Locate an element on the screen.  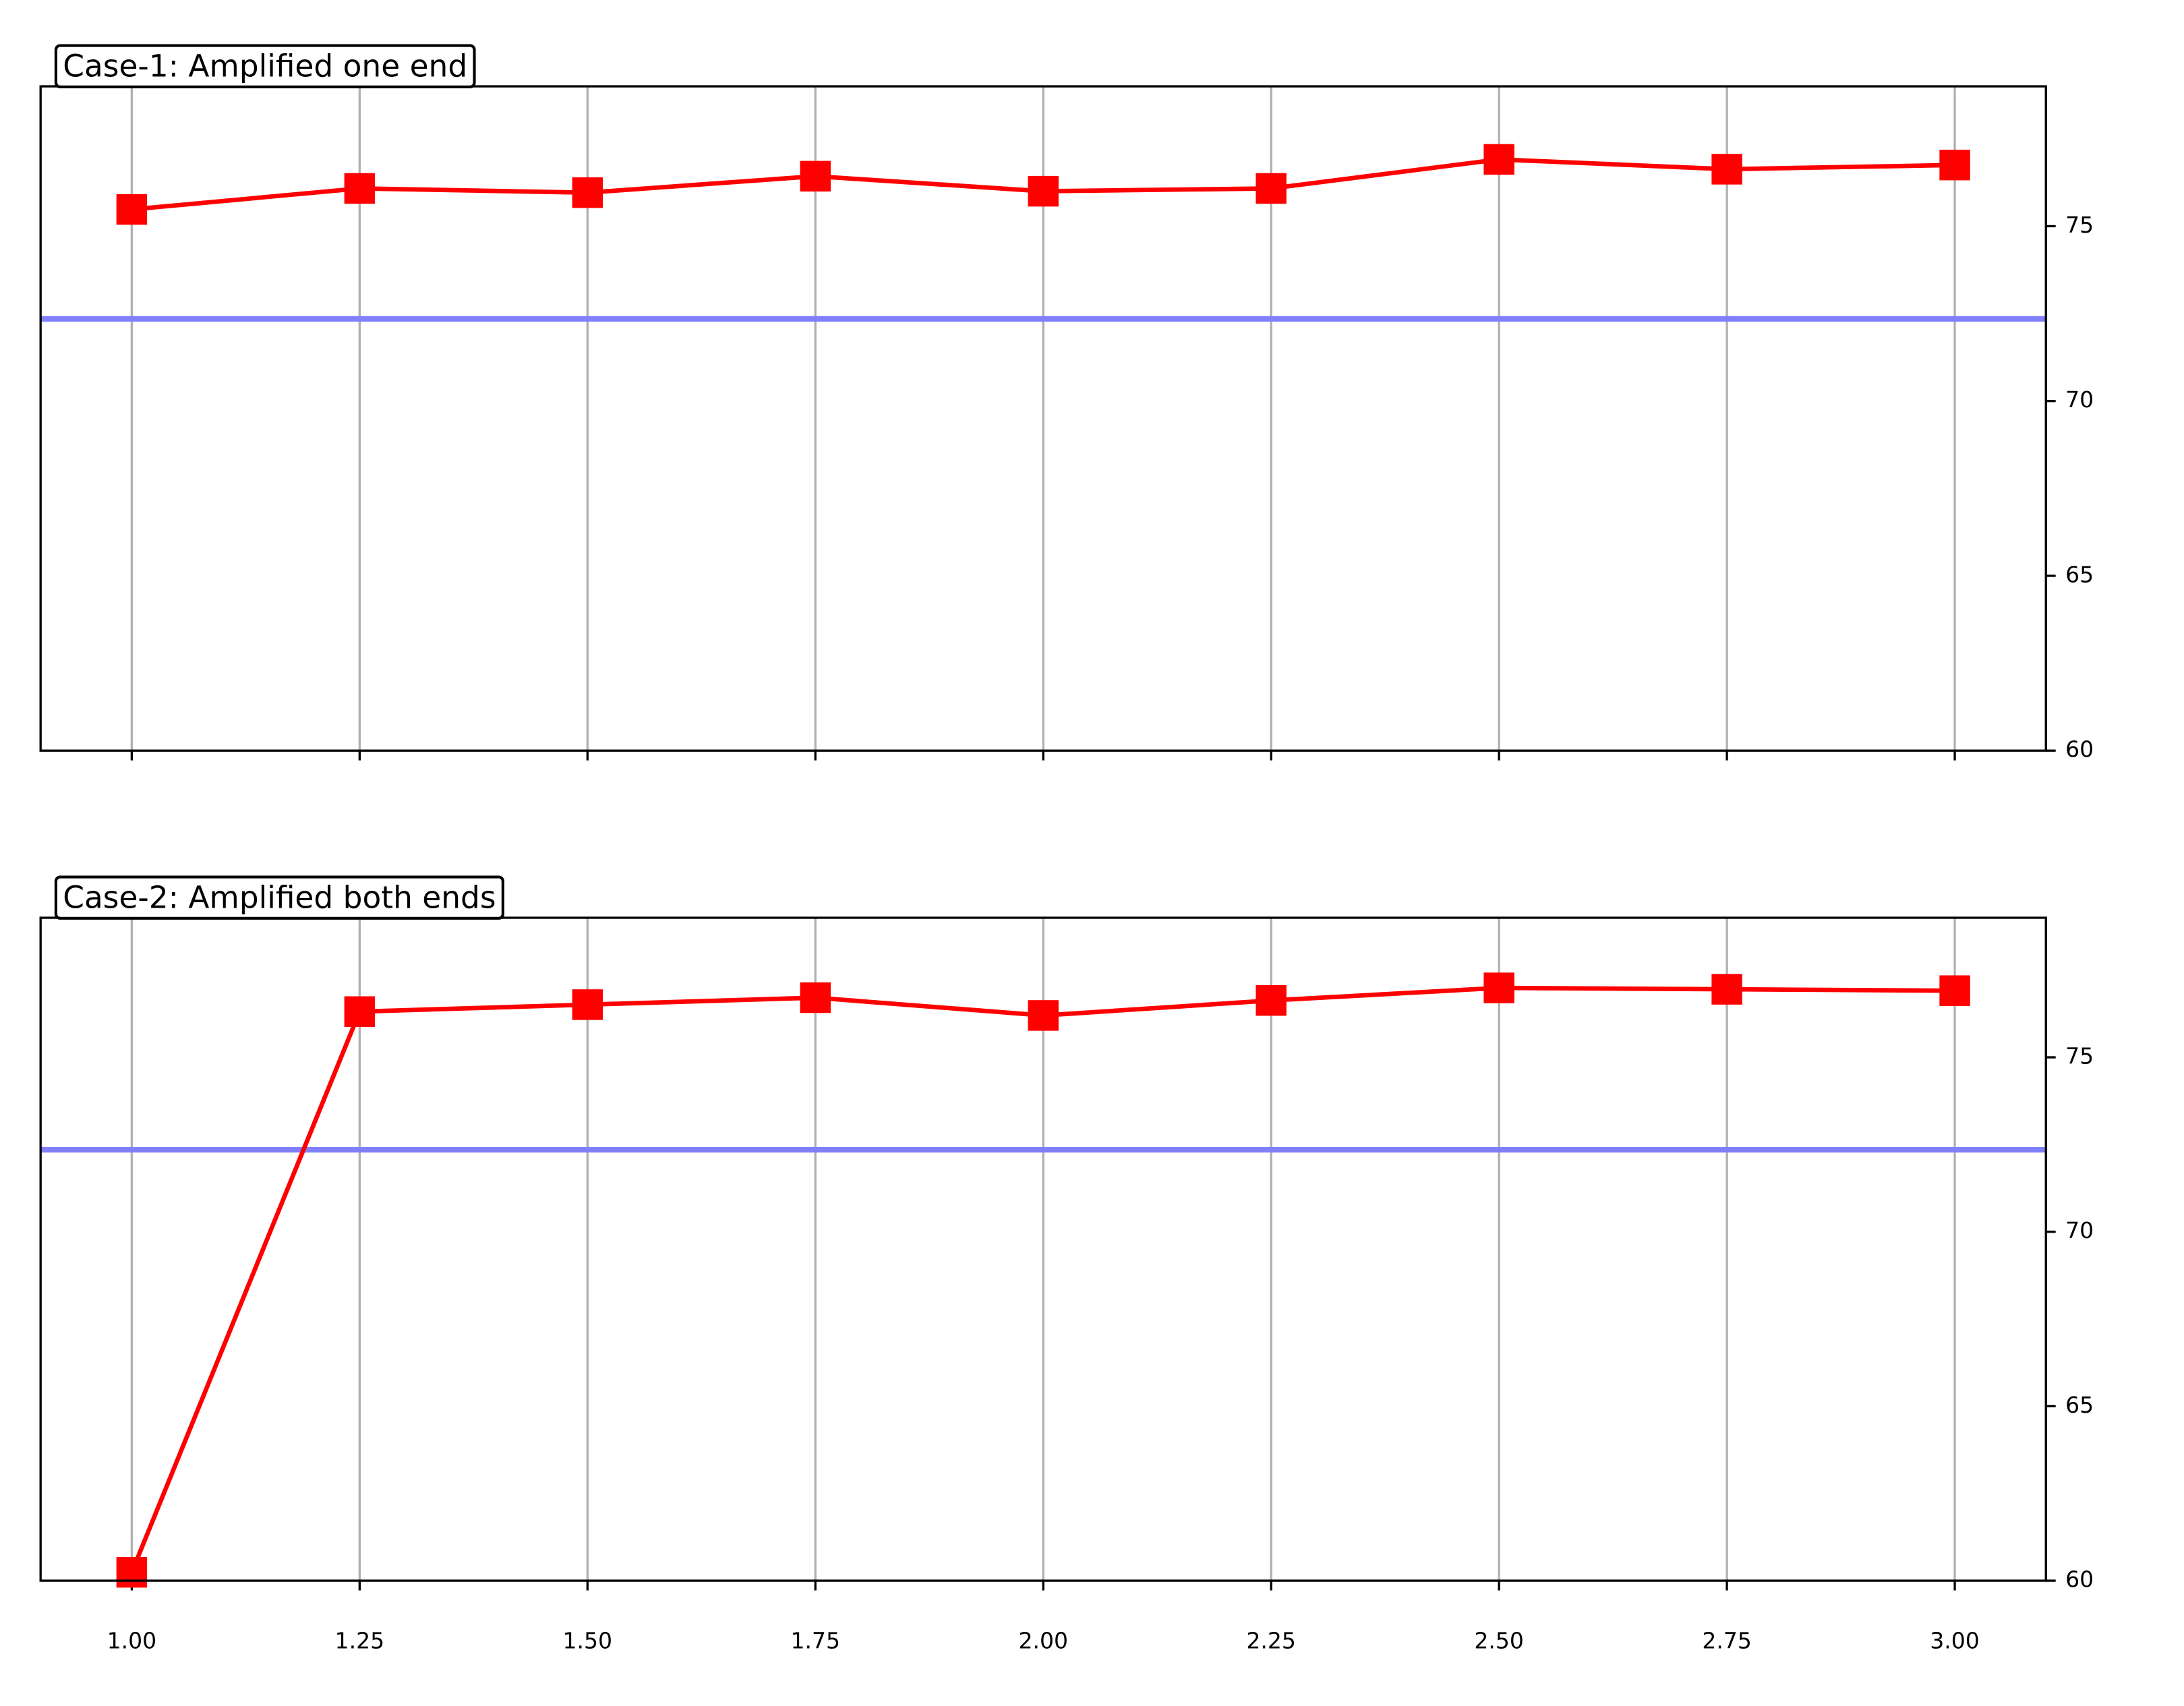
subplot-title: Case-2: Amplified both ends is located at coordinates (279, 898).